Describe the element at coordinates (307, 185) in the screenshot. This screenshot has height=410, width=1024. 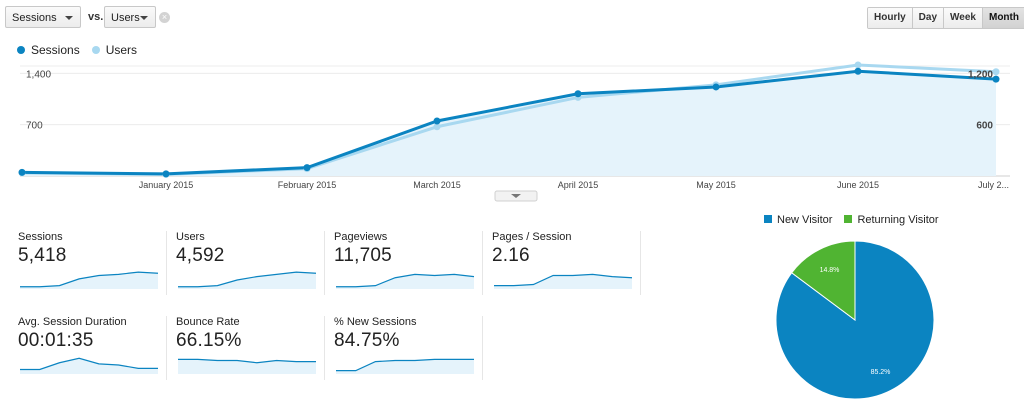
I see `x-axis-tick-label: February 2015` at that location.